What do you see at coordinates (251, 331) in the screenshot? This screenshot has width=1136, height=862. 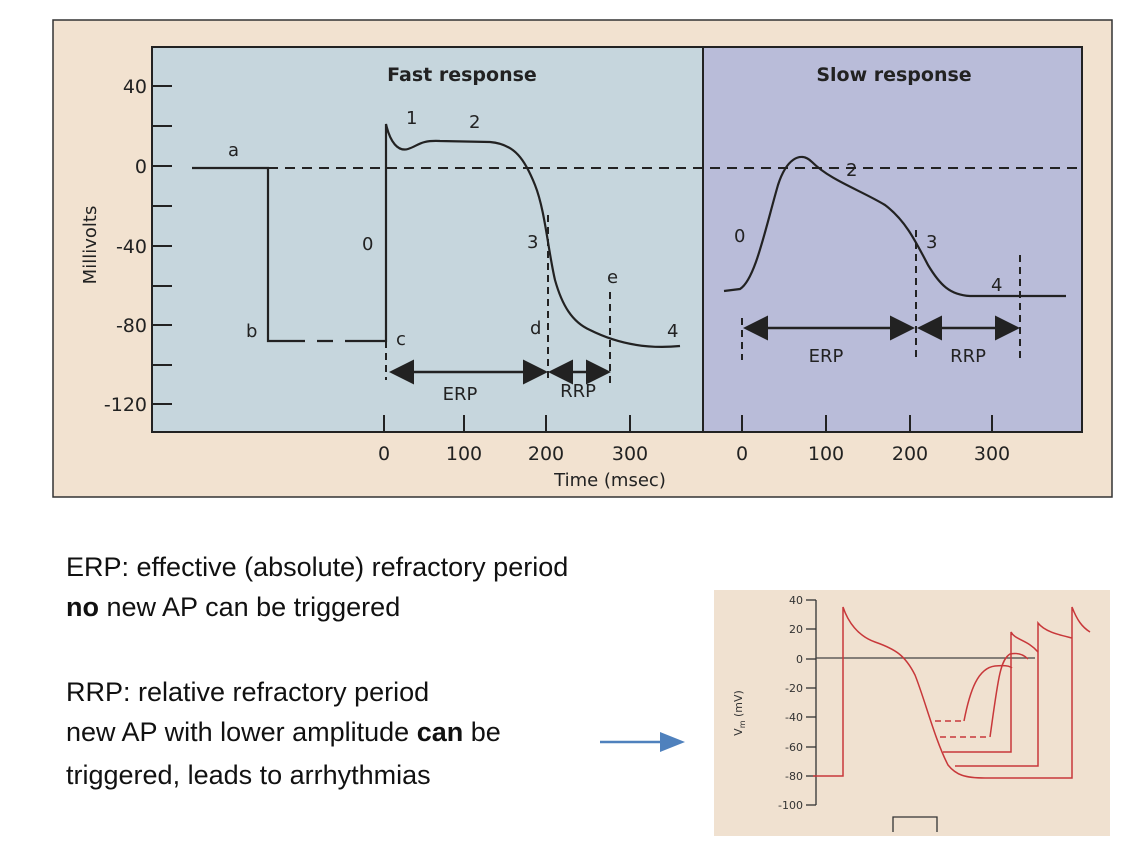 I see `point-label: b` at bounding box center [251, 331].